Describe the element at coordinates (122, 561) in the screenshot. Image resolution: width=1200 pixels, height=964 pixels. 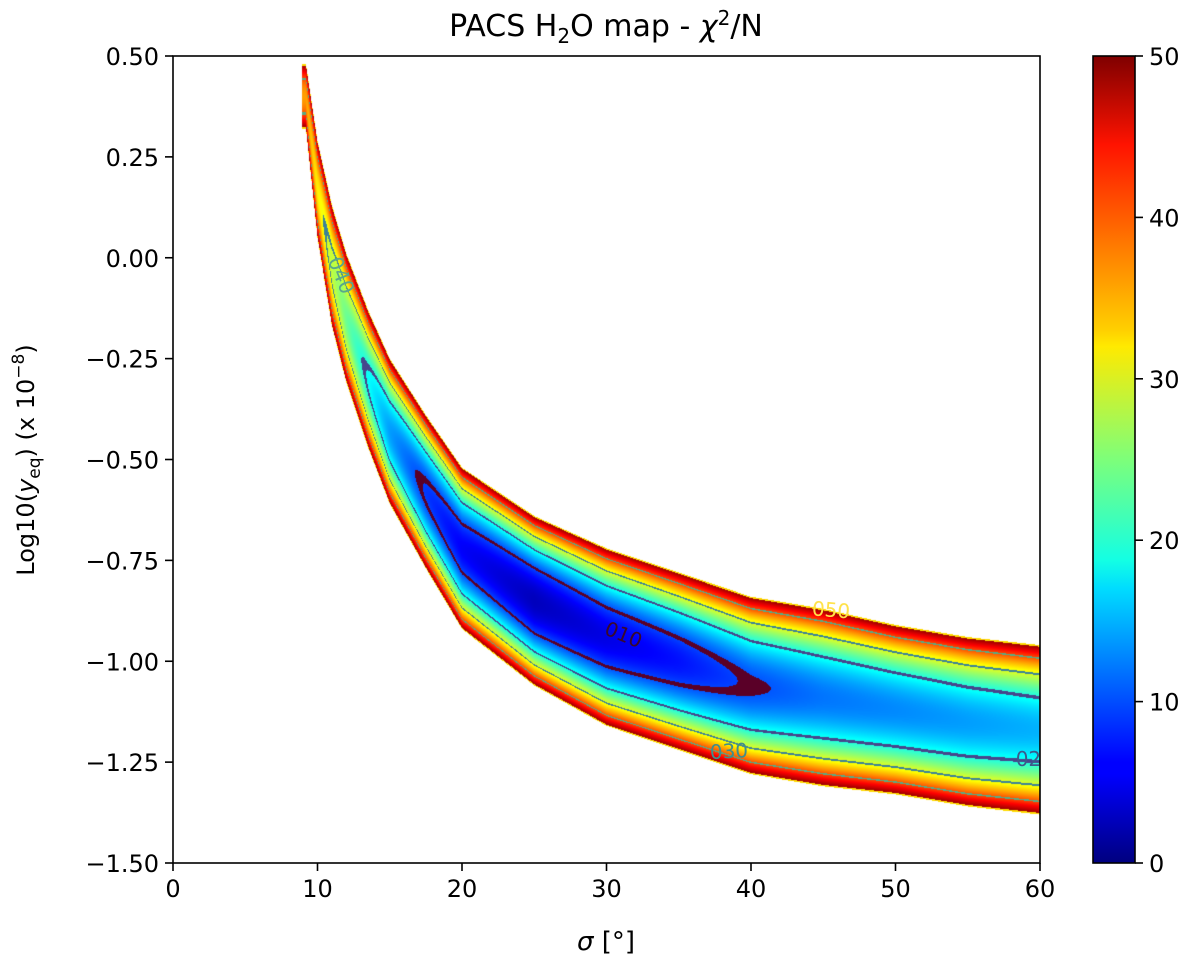
I see `y-tick-label: −0.75` at that location.